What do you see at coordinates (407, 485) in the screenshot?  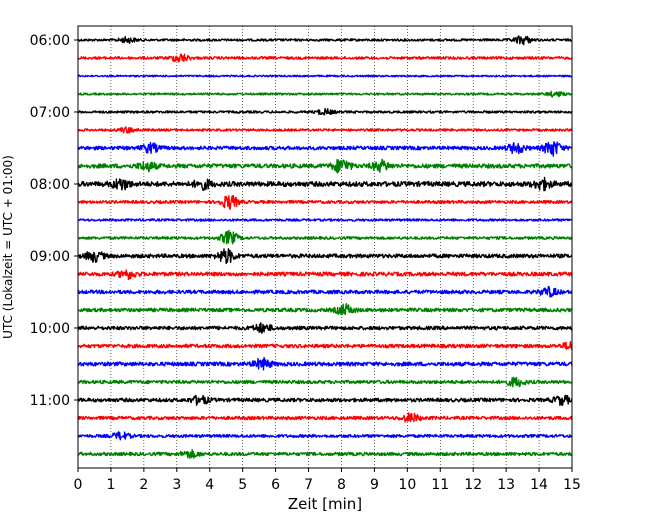 I see `x-tick-label: 10` at bounding box center [407, 485].